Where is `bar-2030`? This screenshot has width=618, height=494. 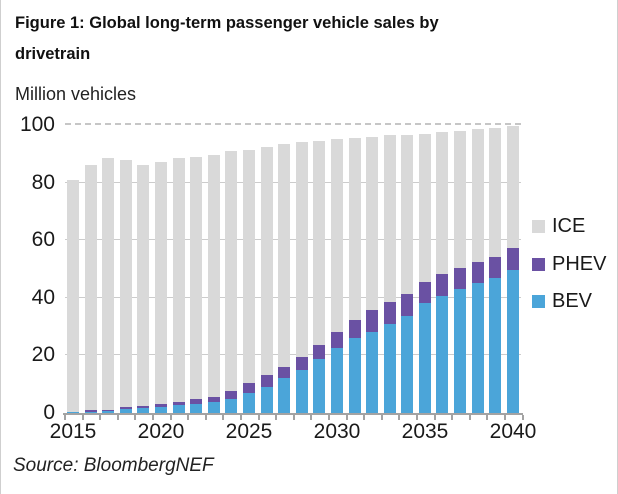
bar-2030 is located at coordinates (336, 269).